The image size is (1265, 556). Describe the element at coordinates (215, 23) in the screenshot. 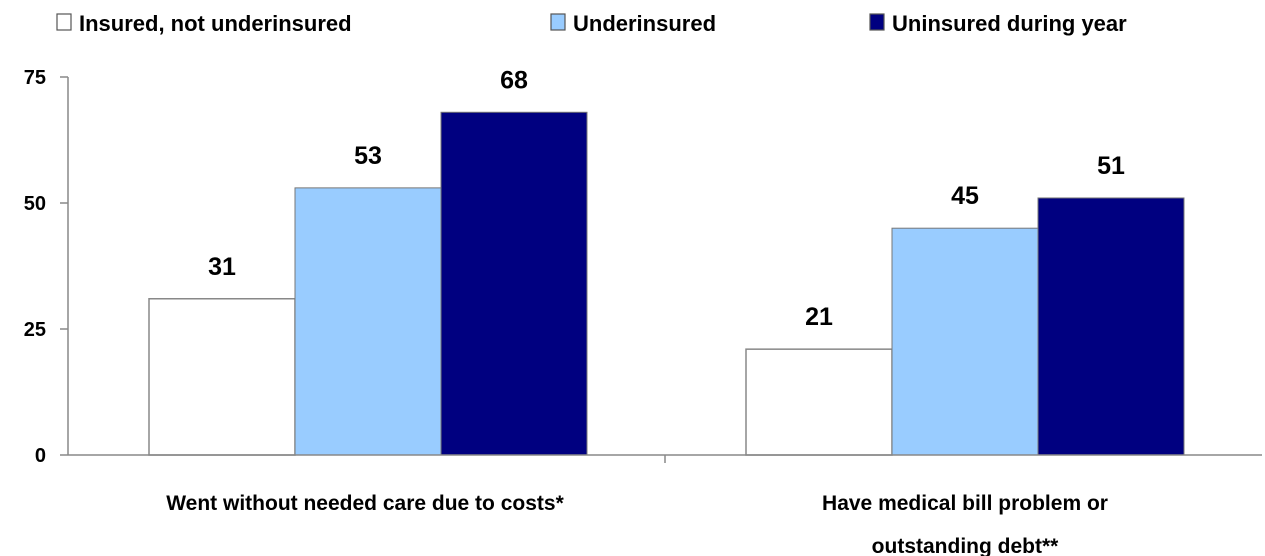

I see `legend-label: Insured, not underinsured` at that location.